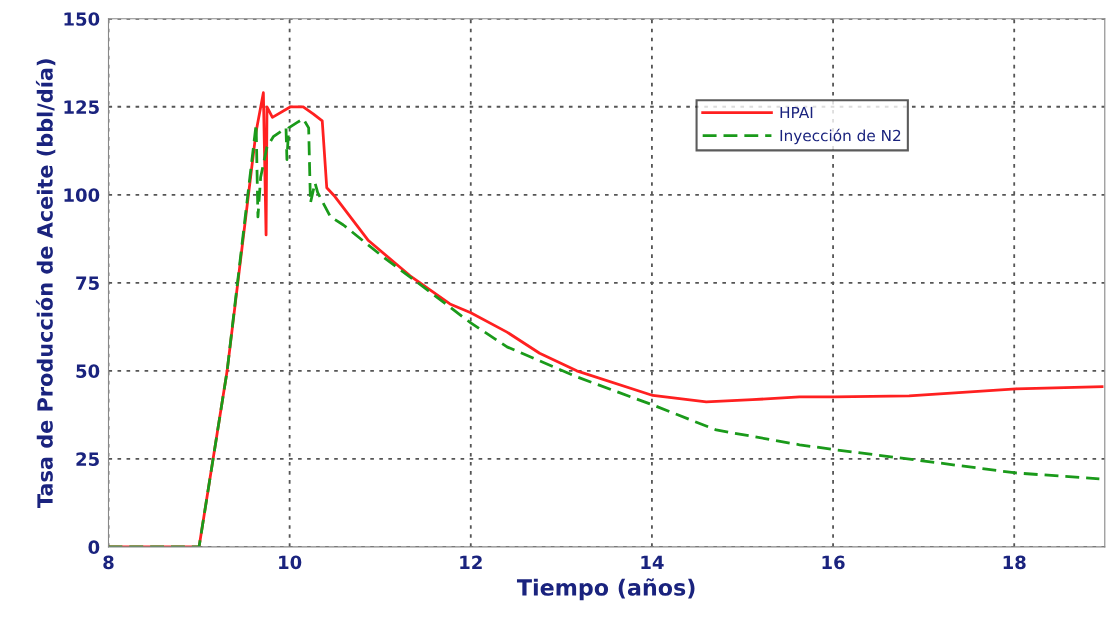 Image resolution: width=1107 pixels, height=625 pixels. What do you see at coordinates (82, 195) in the screenshot?
I see `y-tick-label: 100` at bounding box center [82, 195].